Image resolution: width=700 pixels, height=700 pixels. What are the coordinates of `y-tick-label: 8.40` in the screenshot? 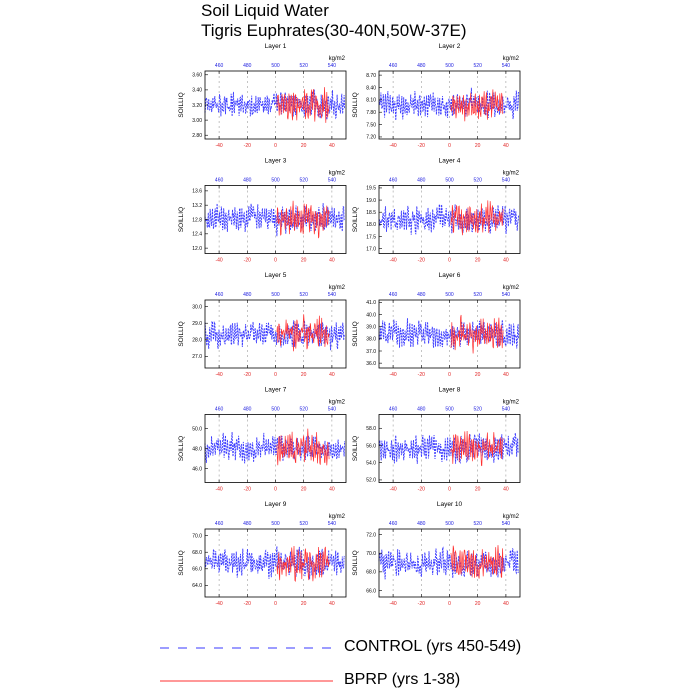 It's located at (371, 88).